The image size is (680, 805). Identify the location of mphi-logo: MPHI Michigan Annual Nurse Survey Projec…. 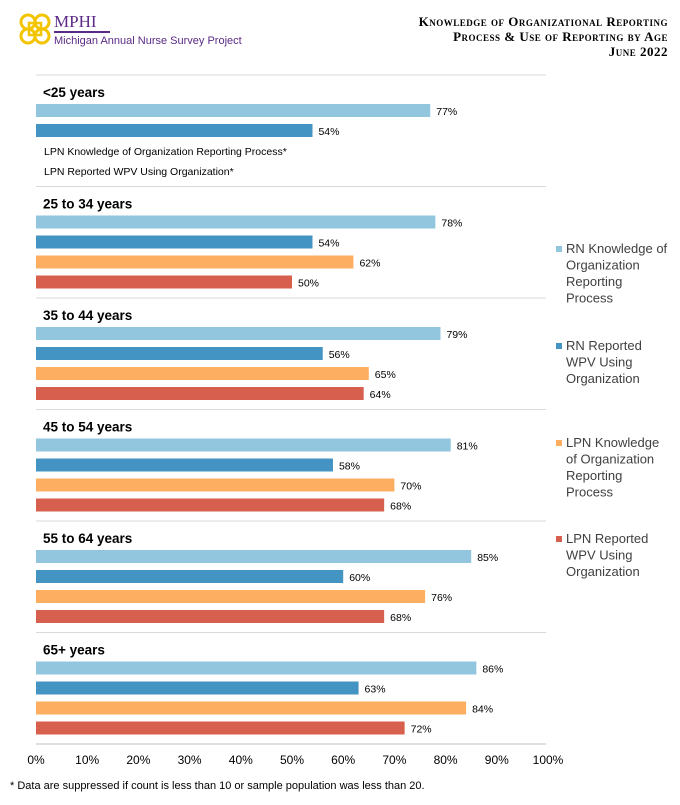
(130, 30).